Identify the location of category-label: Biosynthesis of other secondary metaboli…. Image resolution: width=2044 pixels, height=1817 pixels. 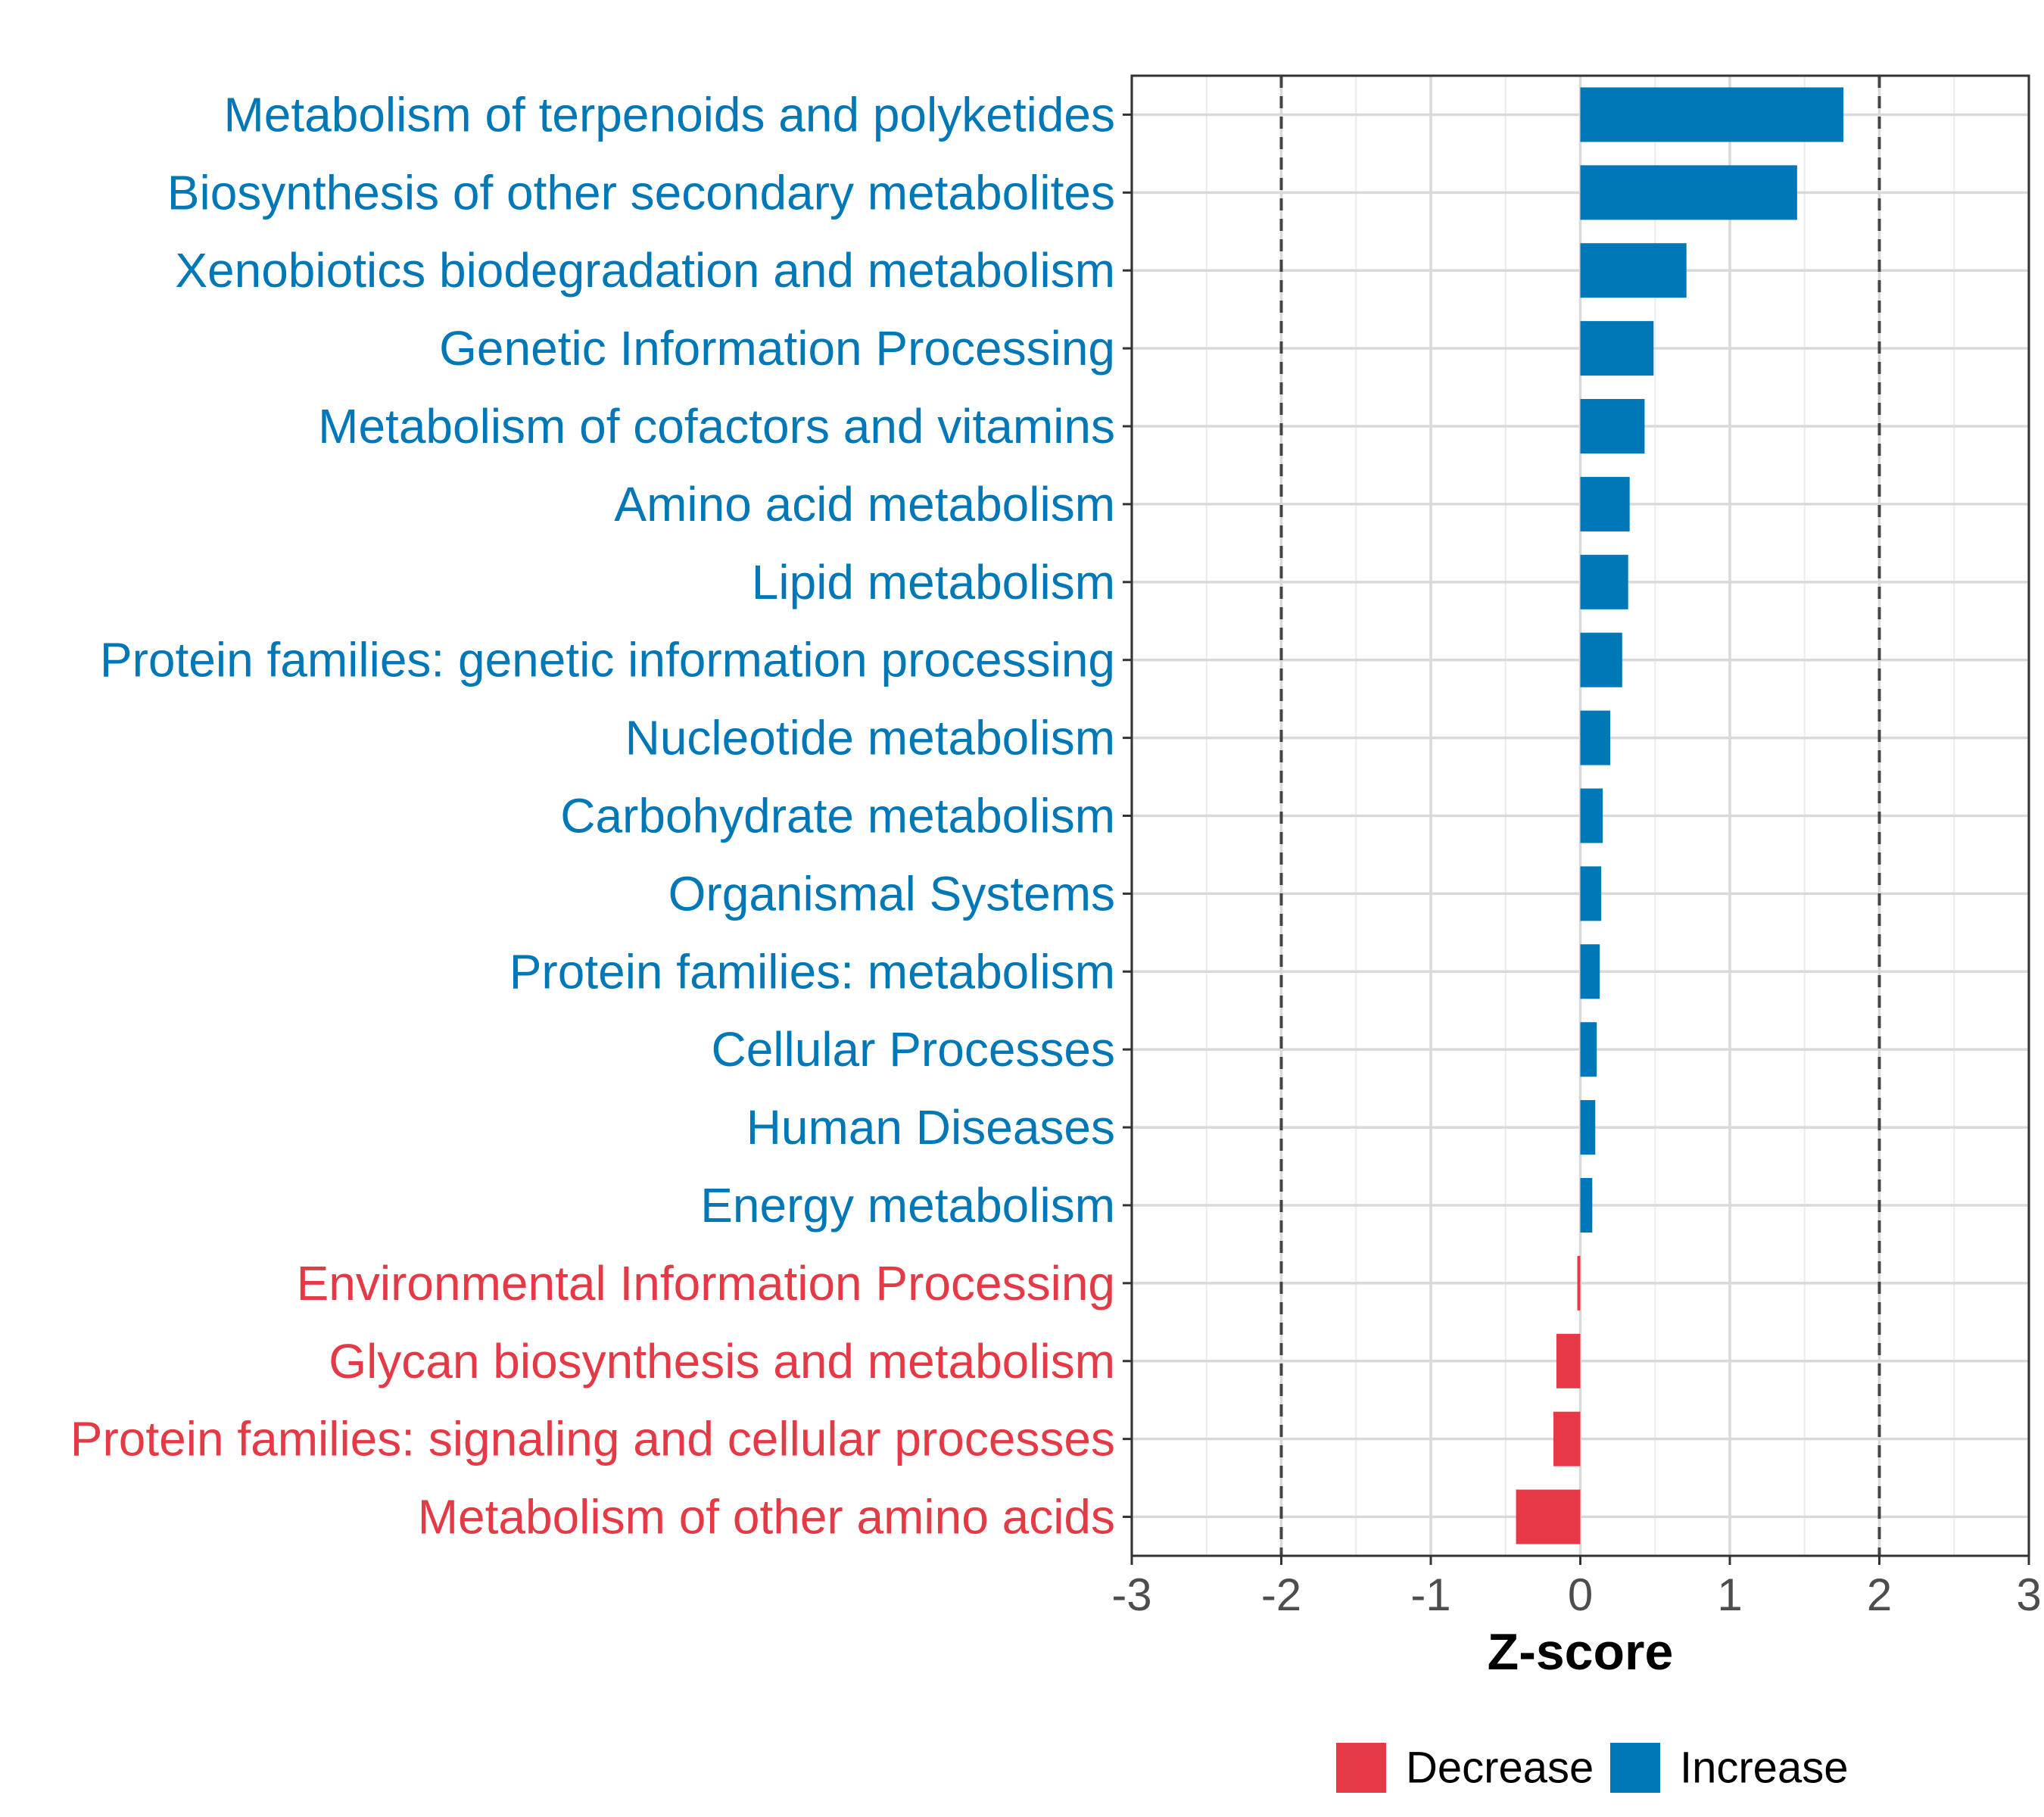
(641, 192).